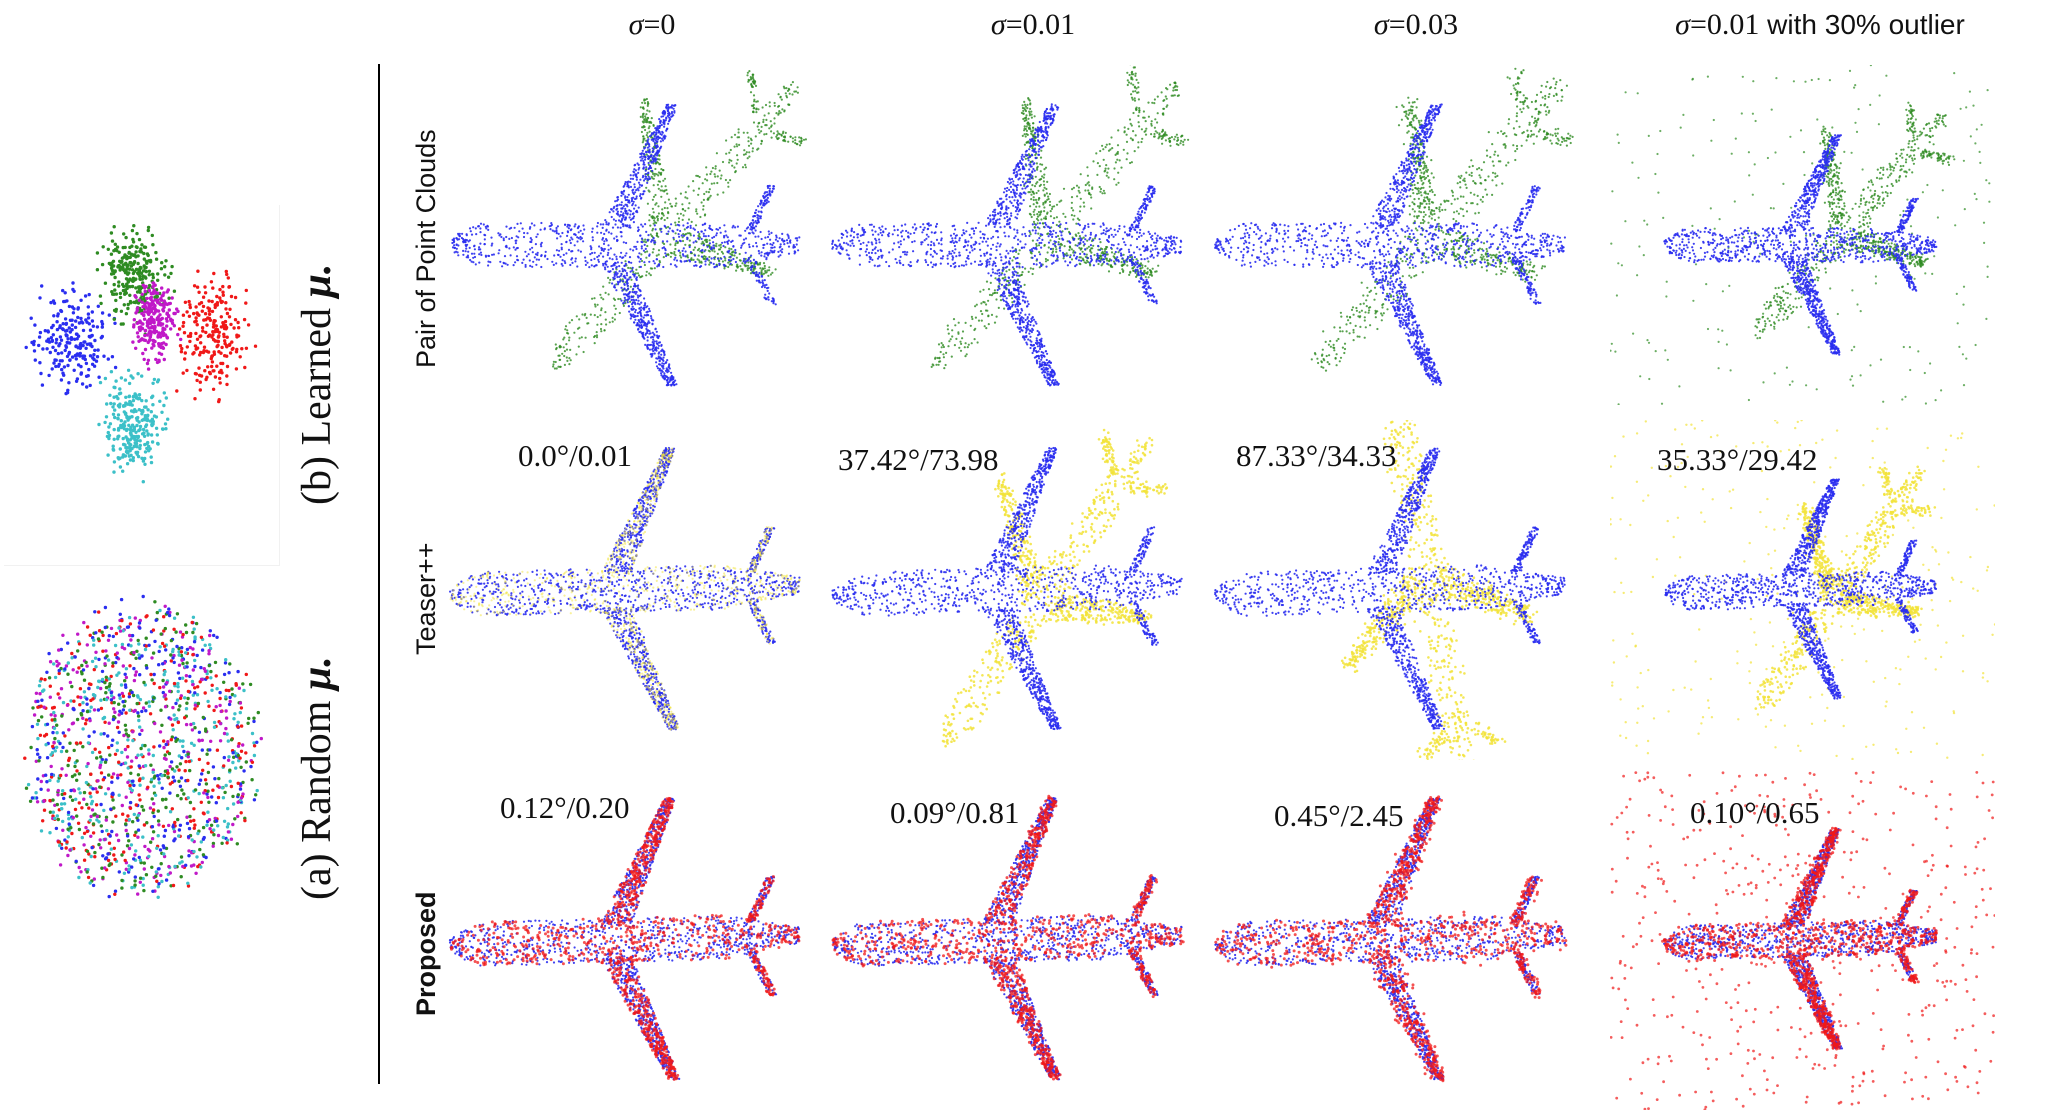 Image resolution: width=2057 pixels, height=1118 pixels. What do you see at coordinates (426, 248) in the screenshot?
I see `row-label-pair: Pair of Point Clouds` at bounding box center [426, 248].